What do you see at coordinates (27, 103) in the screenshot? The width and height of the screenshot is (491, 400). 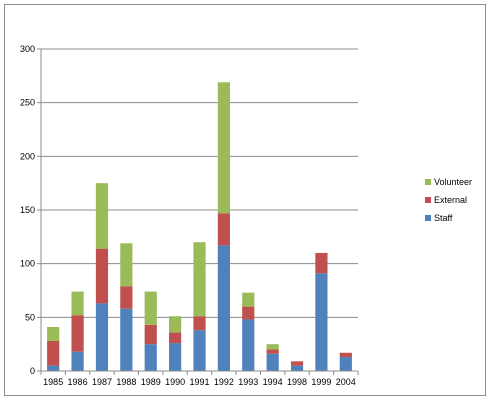 I see `y-tick-label: 250` at bounding box center [27, 103].